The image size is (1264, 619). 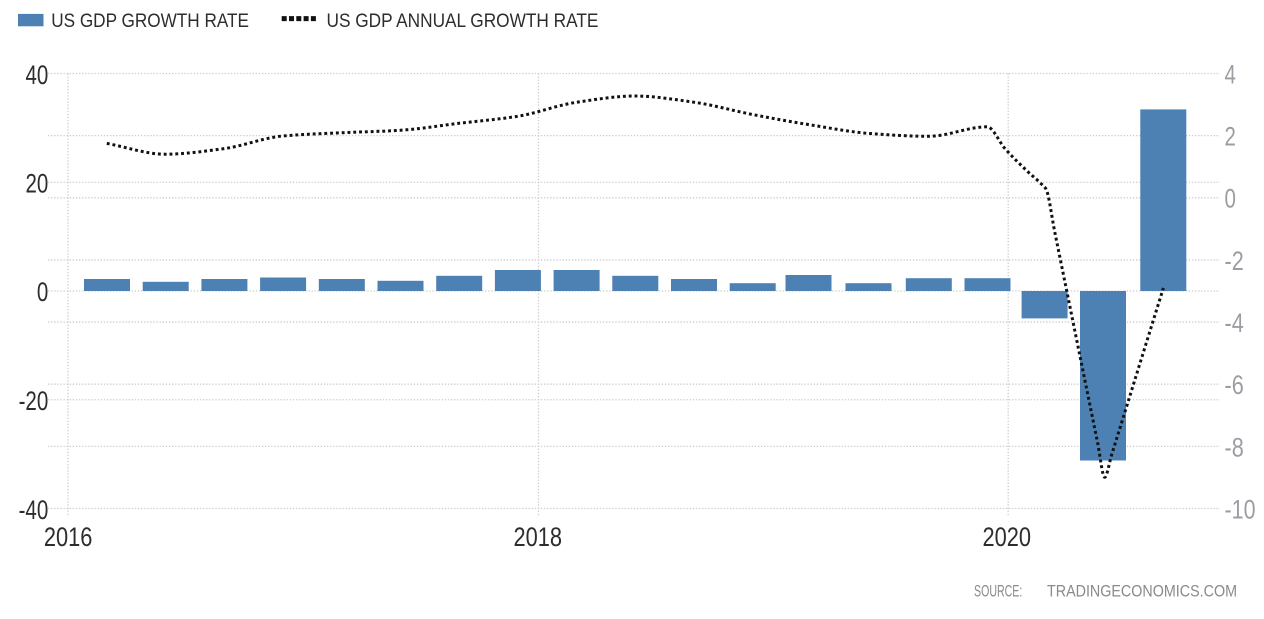 What do you see at coordinates (537, 537) in the screenshot?
I see `svg-text: 2018` at bounding box center [537, 537].